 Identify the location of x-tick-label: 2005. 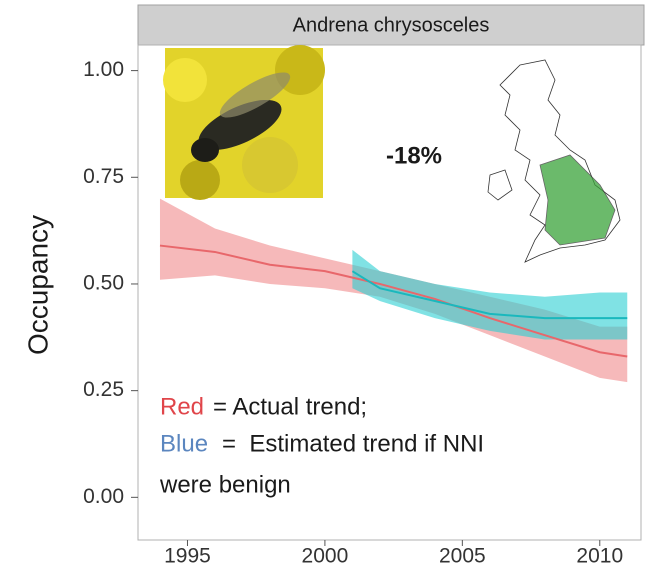
(462, 556).